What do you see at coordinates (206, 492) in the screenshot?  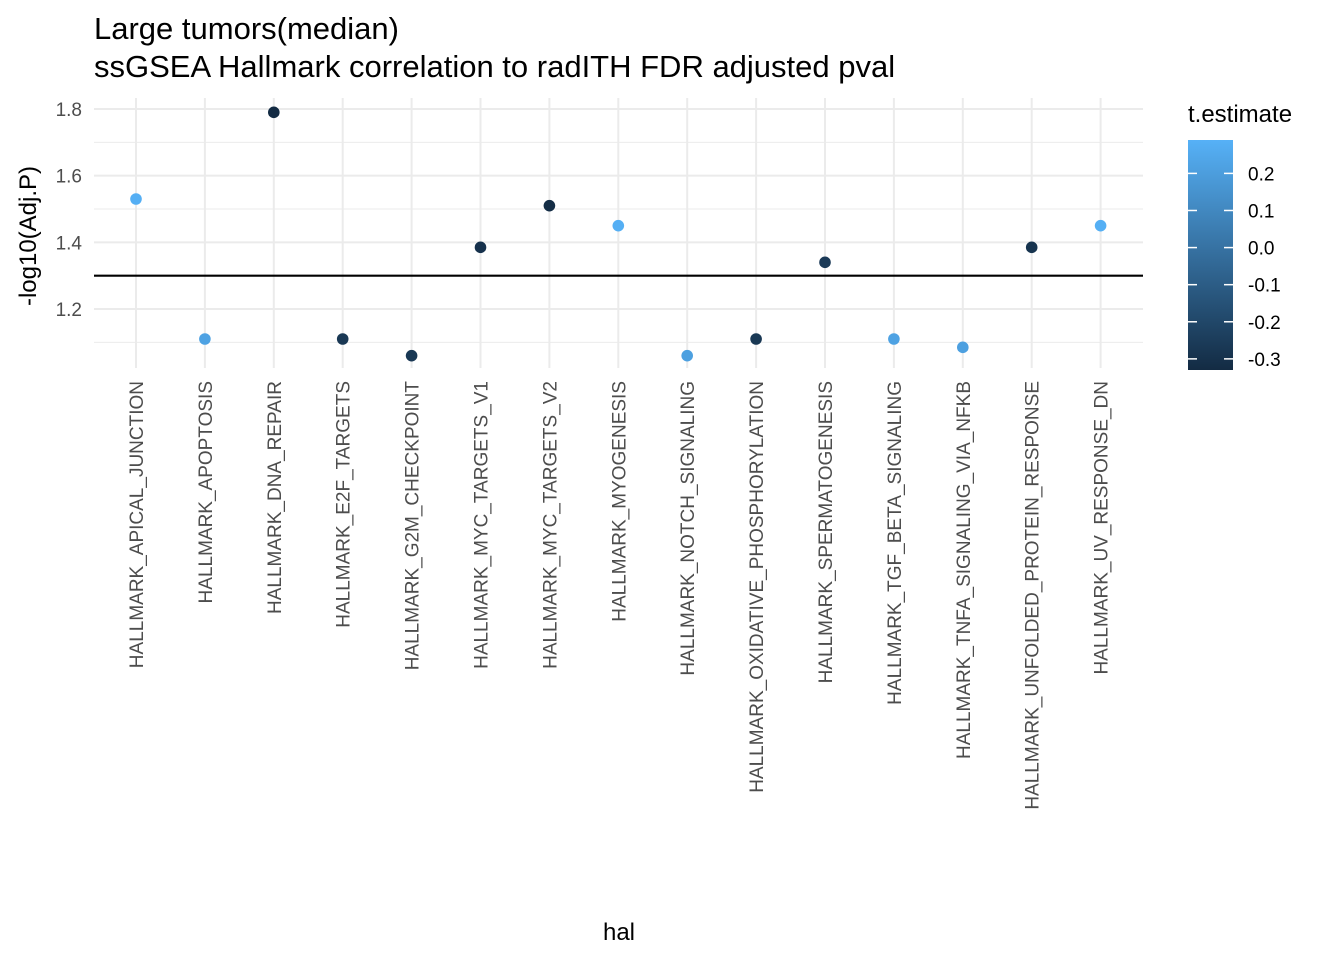 I see `x-tick-label: HALLMARK_APOPTOSIS` at bounding box center [206, 492].